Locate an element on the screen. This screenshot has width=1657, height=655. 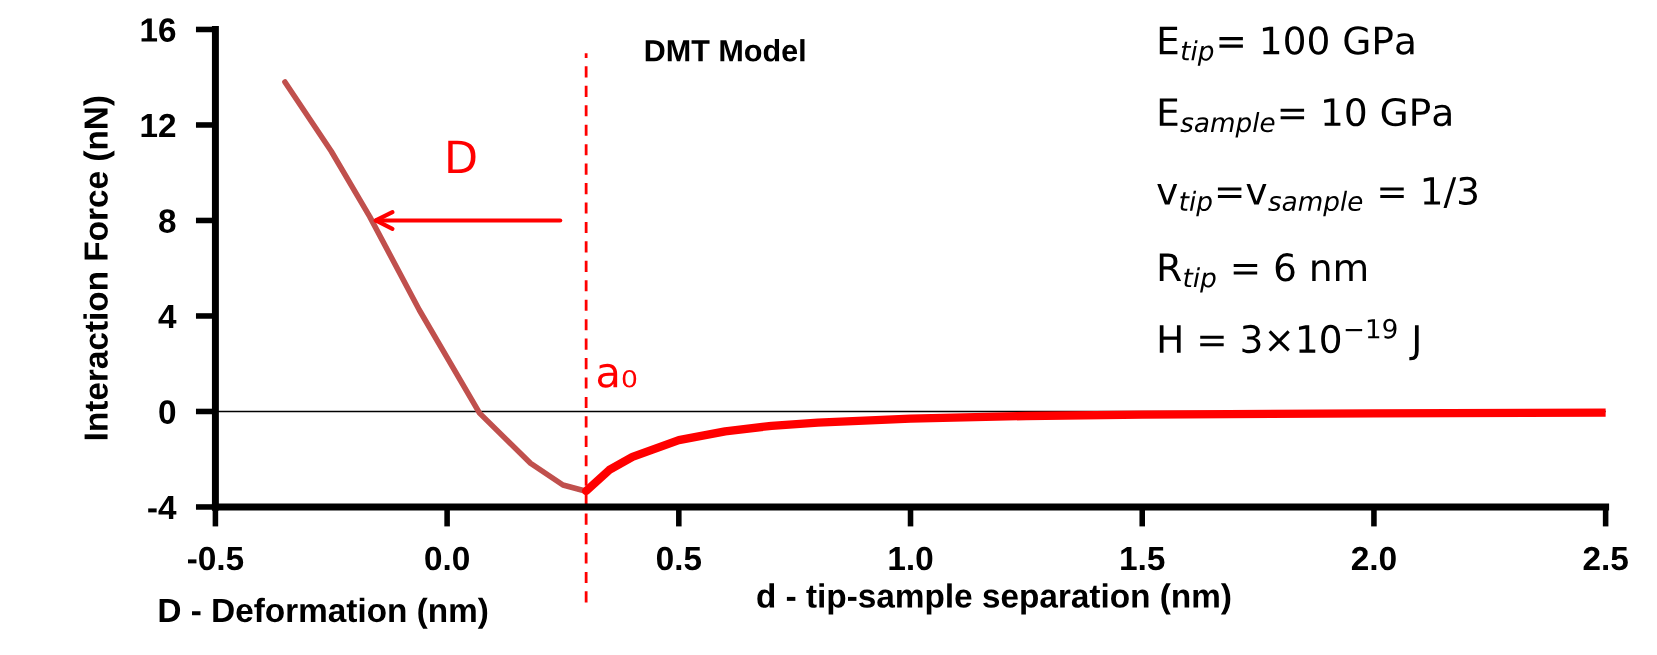
y-tick-label: -4 is located at coordinates (162, 508).